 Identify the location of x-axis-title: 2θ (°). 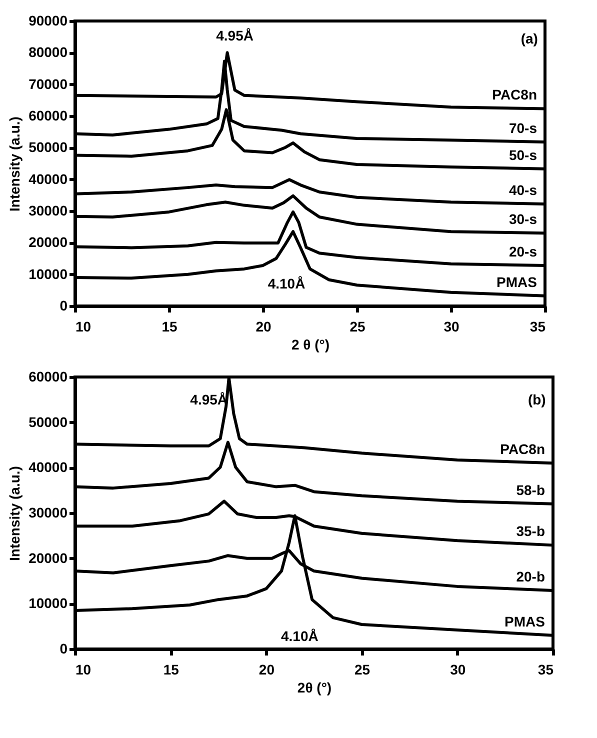
(314, 688).